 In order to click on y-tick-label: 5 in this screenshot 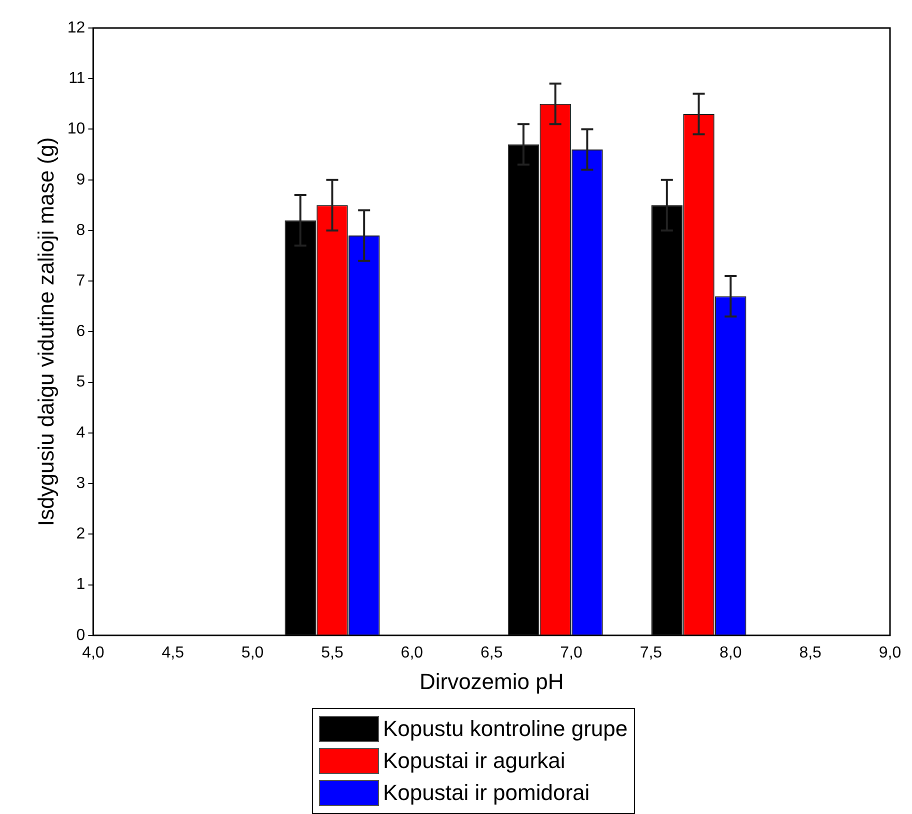, I will do `click(81, 382)`.